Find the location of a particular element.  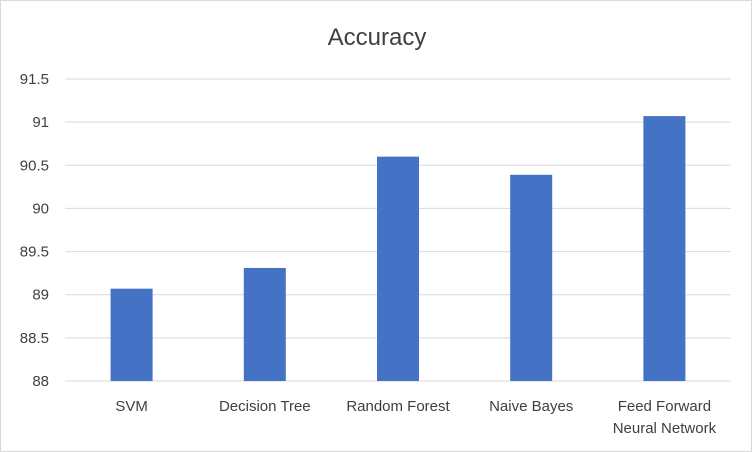

x-category-label: Neural Network is located at coordinates (665, 428).